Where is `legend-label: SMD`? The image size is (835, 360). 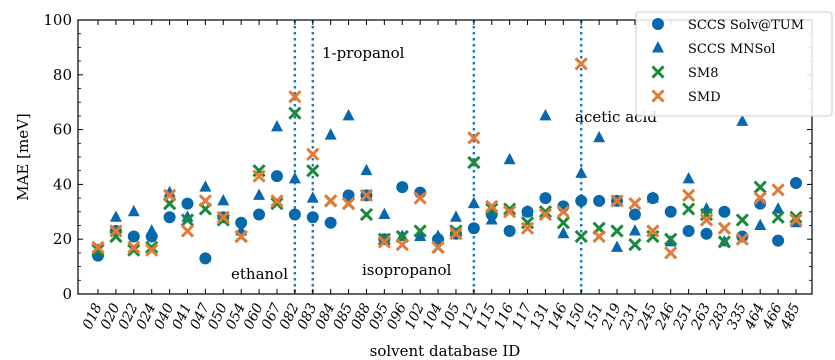
legend-label: SMD is located at coordinates (704, 97).